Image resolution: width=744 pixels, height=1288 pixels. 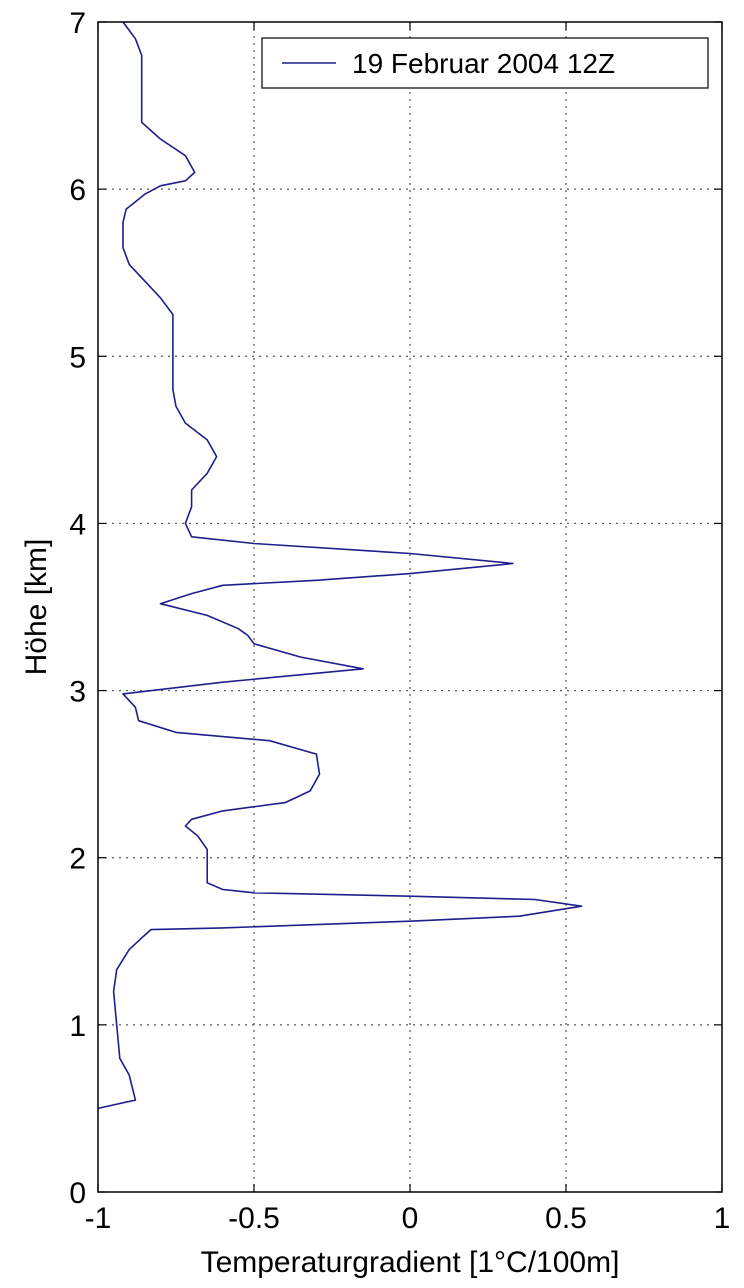 I want to click on y-tick-label: 6, so click(x=77, y=190).